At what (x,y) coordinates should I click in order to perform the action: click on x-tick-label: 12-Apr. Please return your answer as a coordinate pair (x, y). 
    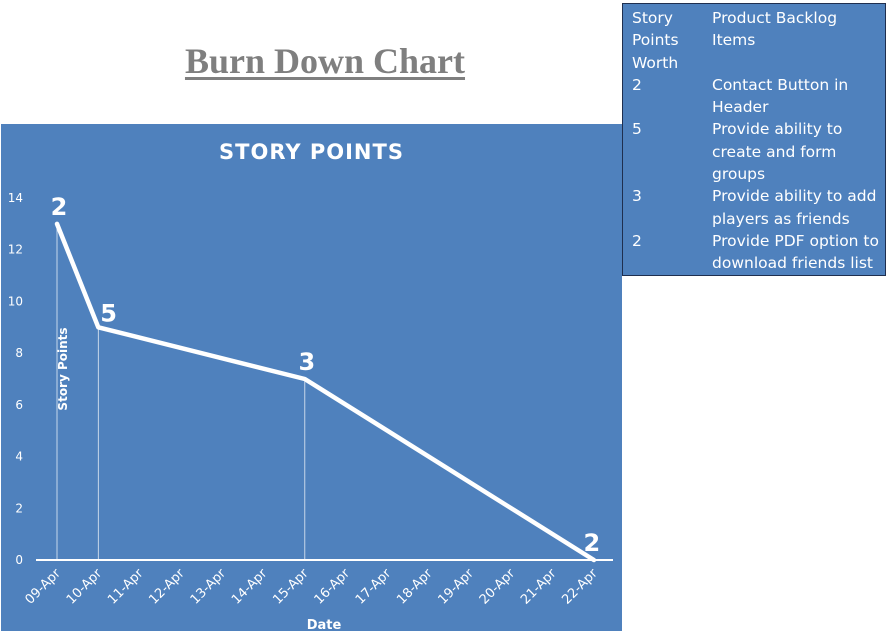
    Looking at the image, I should click on (167, 587).